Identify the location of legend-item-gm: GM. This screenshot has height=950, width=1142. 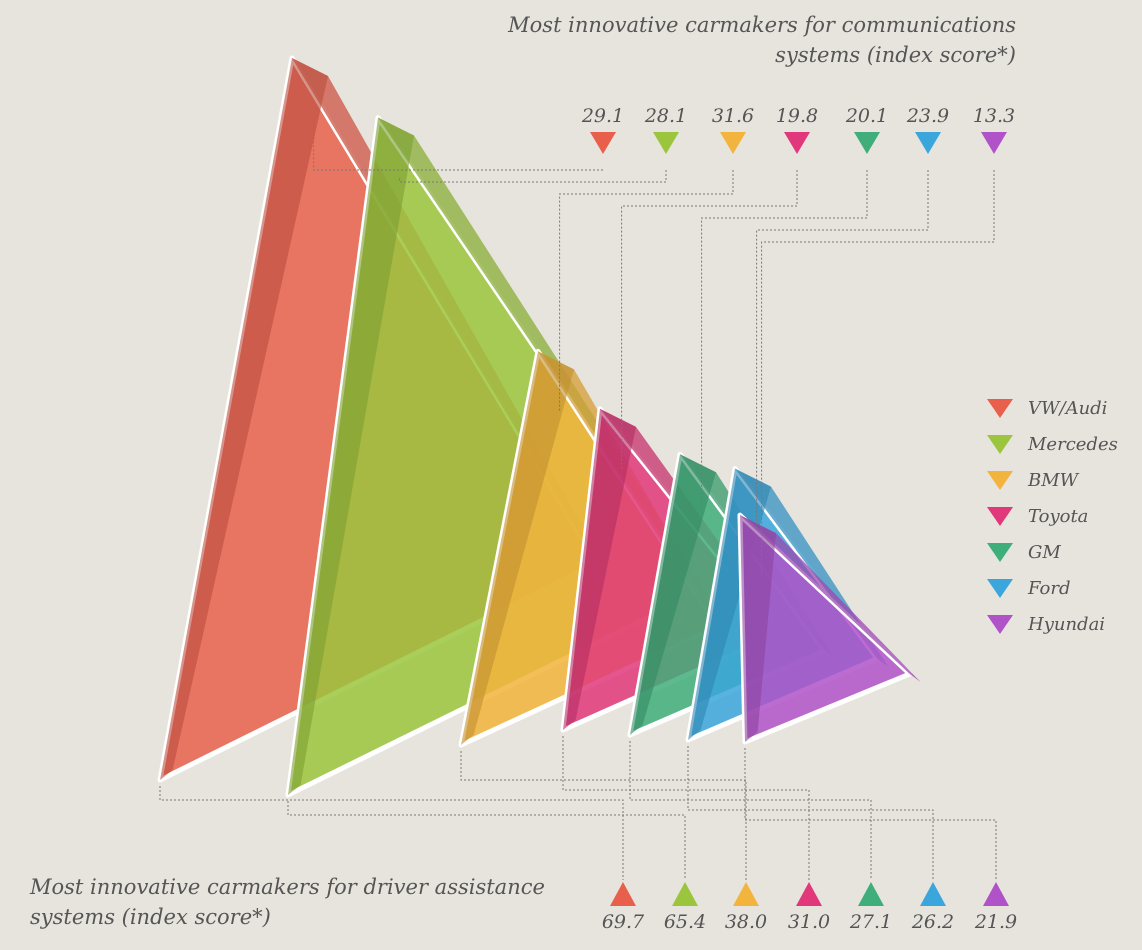
(1052, 552).